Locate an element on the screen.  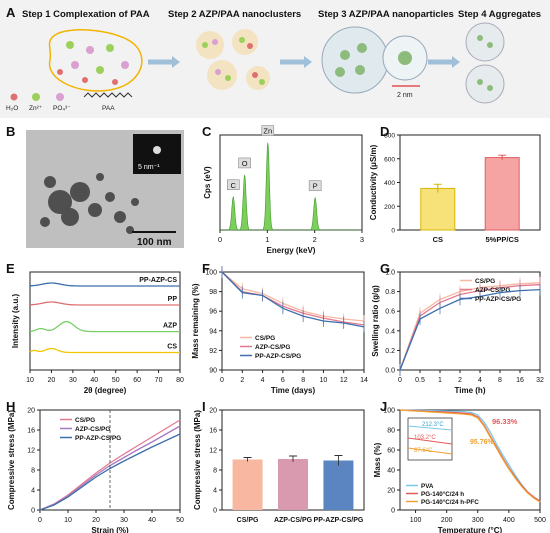
F-ytick-label: 92 is located at coordinates (213, 351).